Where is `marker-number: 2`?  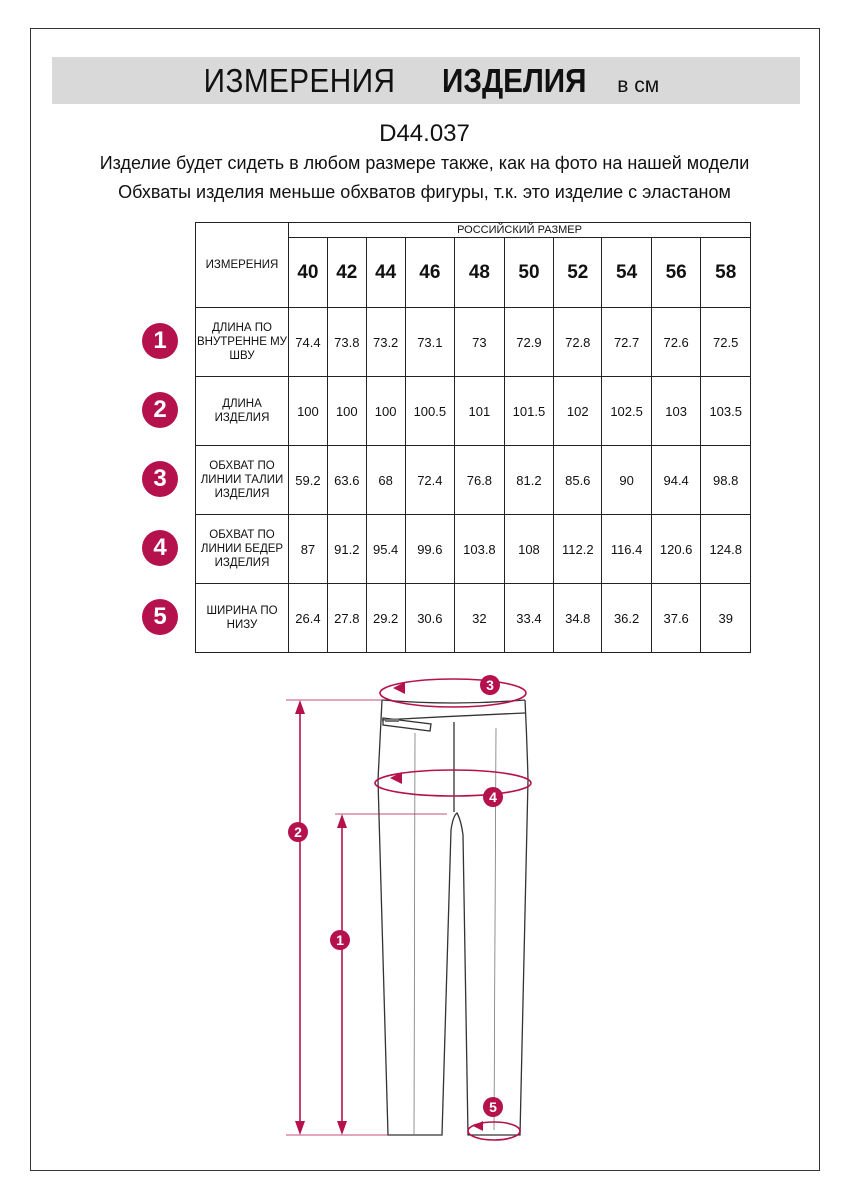
marker-number: 2 is located at coordinates (298, 832).